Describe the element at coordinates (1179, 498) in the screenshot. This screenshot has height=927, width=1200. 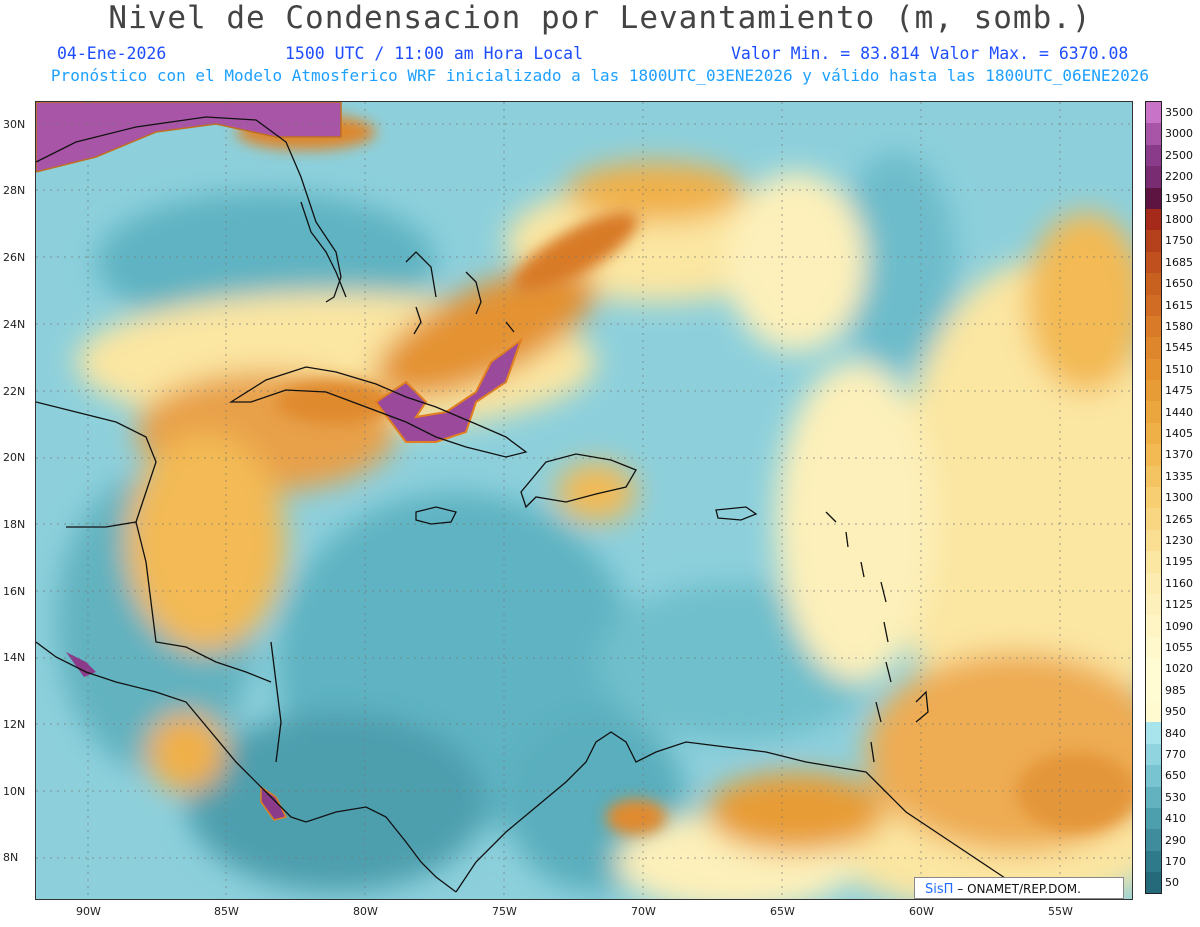
I see `colorbar-level-label: 1300` at that location.